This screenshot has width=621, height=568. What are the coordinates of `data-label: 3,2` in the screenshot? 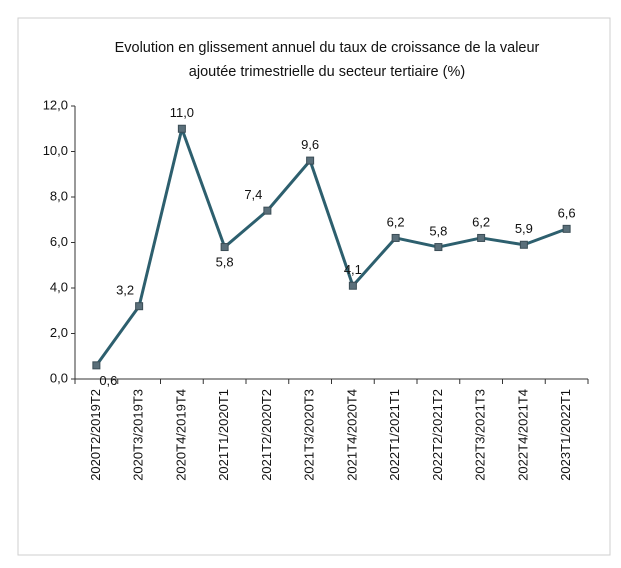 It's located at (125, 290).